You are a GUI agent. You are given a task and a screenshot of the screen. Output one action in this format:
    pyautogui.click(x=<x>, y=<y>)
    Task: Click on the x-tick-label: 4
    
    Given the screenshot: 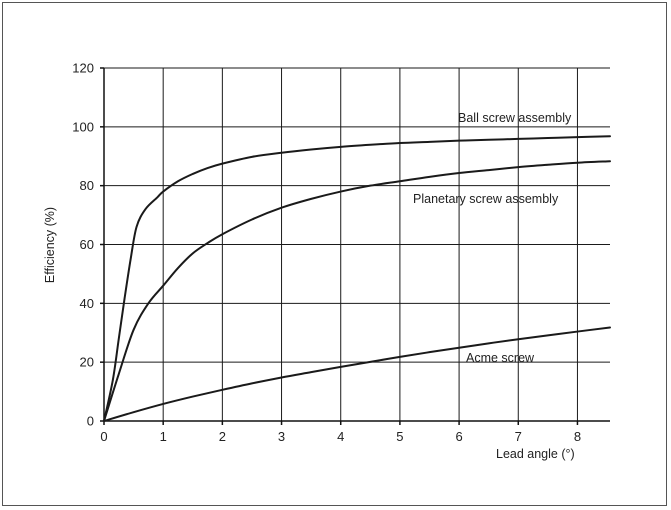 What is the action you would take?
    pyautogui.click(x=340, y=436)
    